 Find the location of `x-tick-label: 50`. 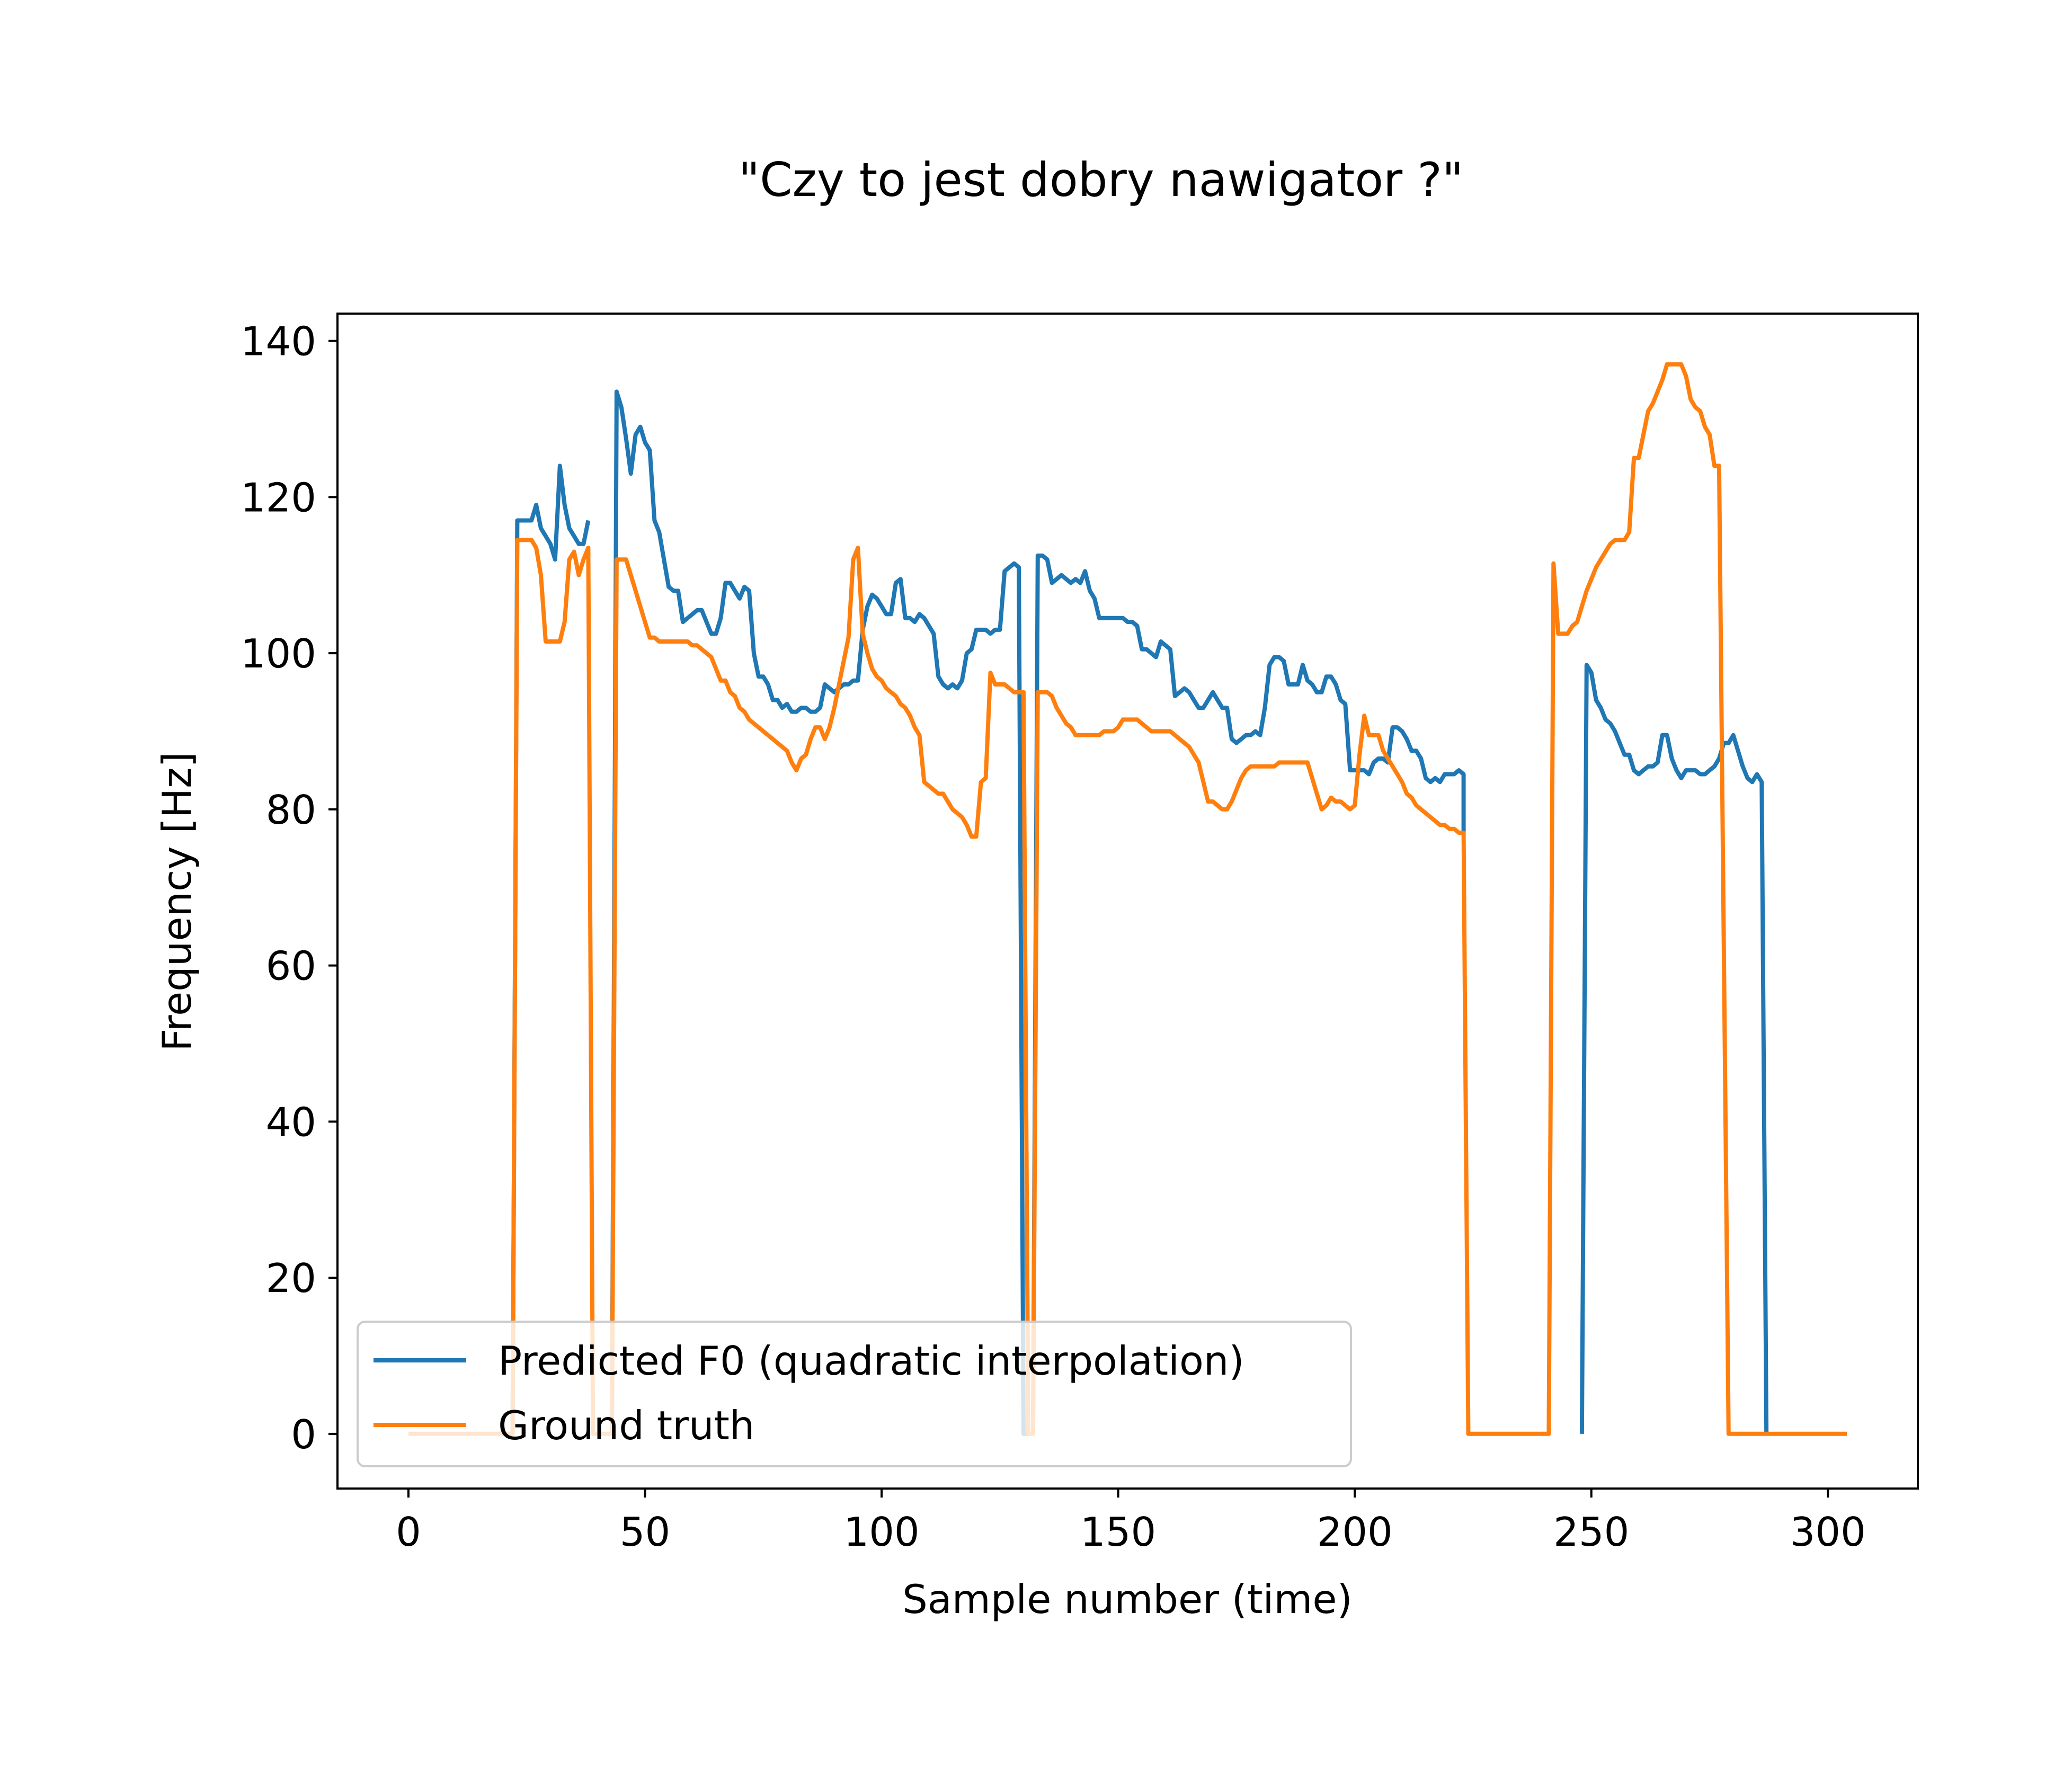

x-tick-label: 50 is located at coordinates (645, 1532).